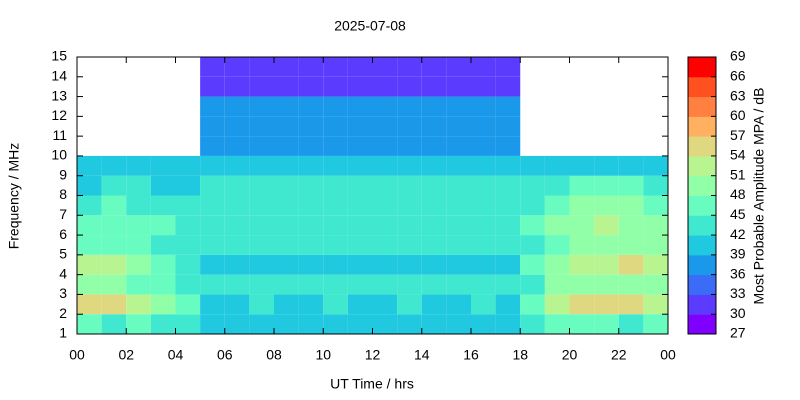 Image resolution: width=800 pixels, height=400 pixels. Describe the element at coordinates (738, 115) in the screenshot. I see `colorbar-tick-label: 60` at that location.